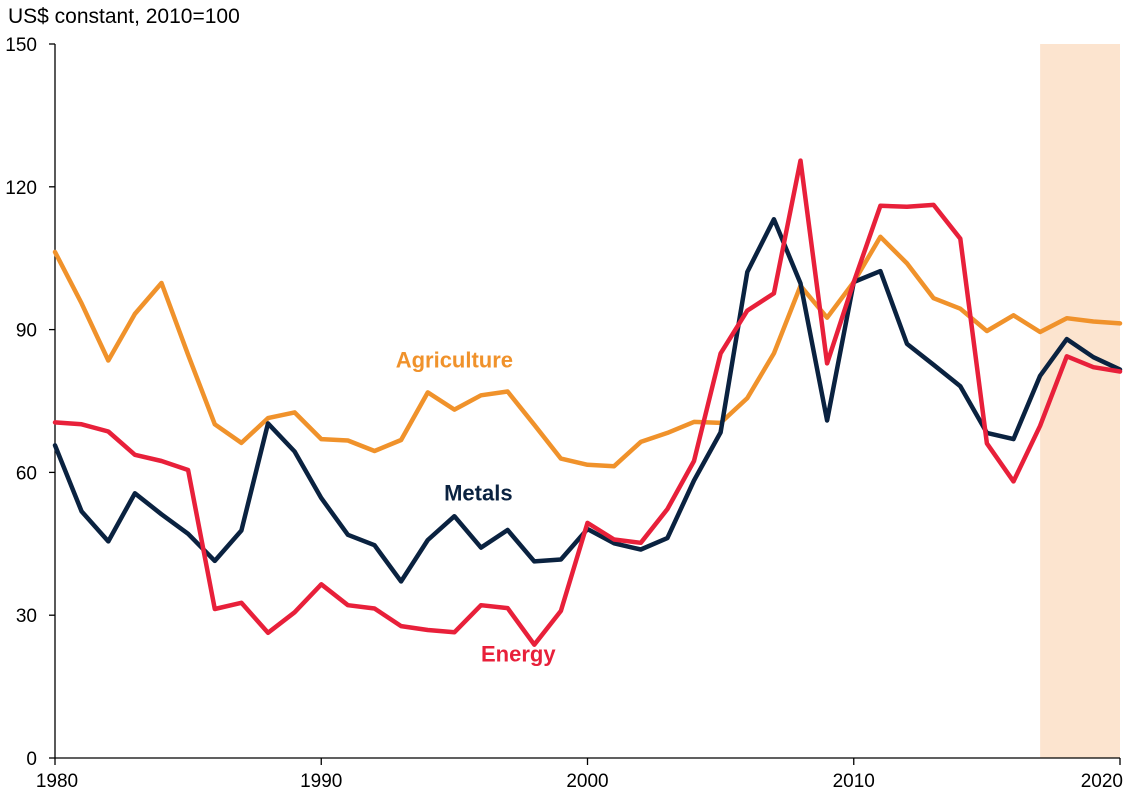 The width and height of the screenshot is (1144, 806). I want to click on x-tick-label: 2020, so click(1102, 781).